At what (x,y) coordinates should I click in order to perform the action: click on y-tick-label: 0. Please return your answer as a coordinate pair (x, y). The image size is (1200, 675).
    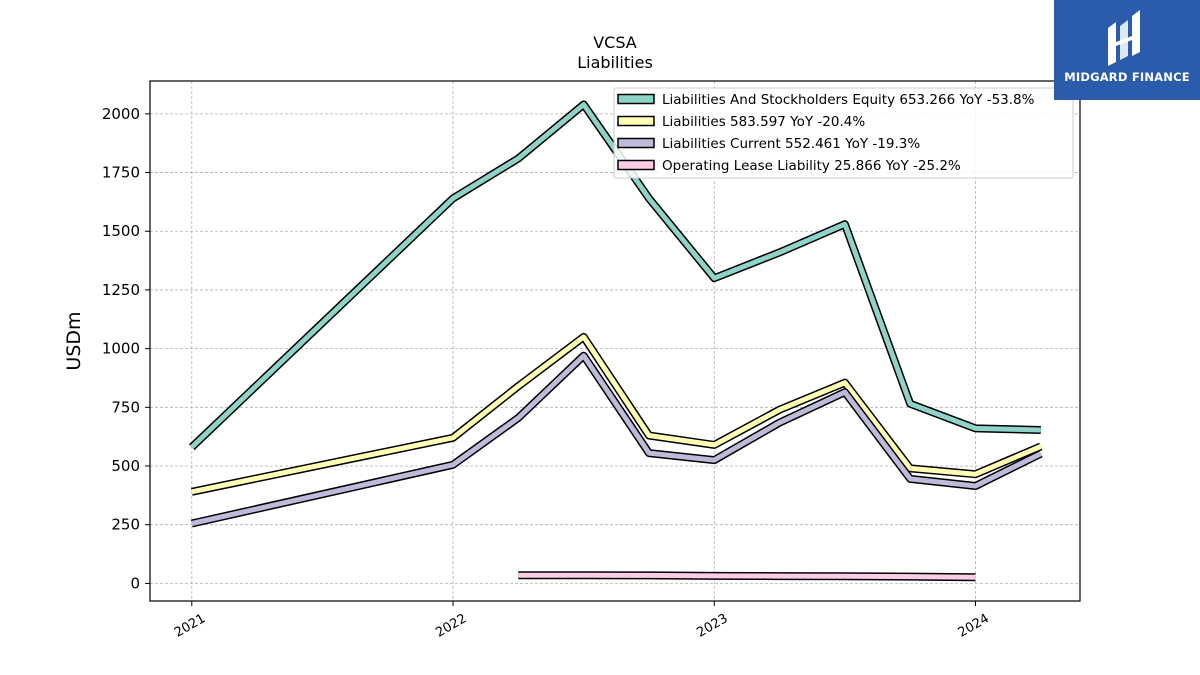
    Looking at the image, I should click on (135, 583).